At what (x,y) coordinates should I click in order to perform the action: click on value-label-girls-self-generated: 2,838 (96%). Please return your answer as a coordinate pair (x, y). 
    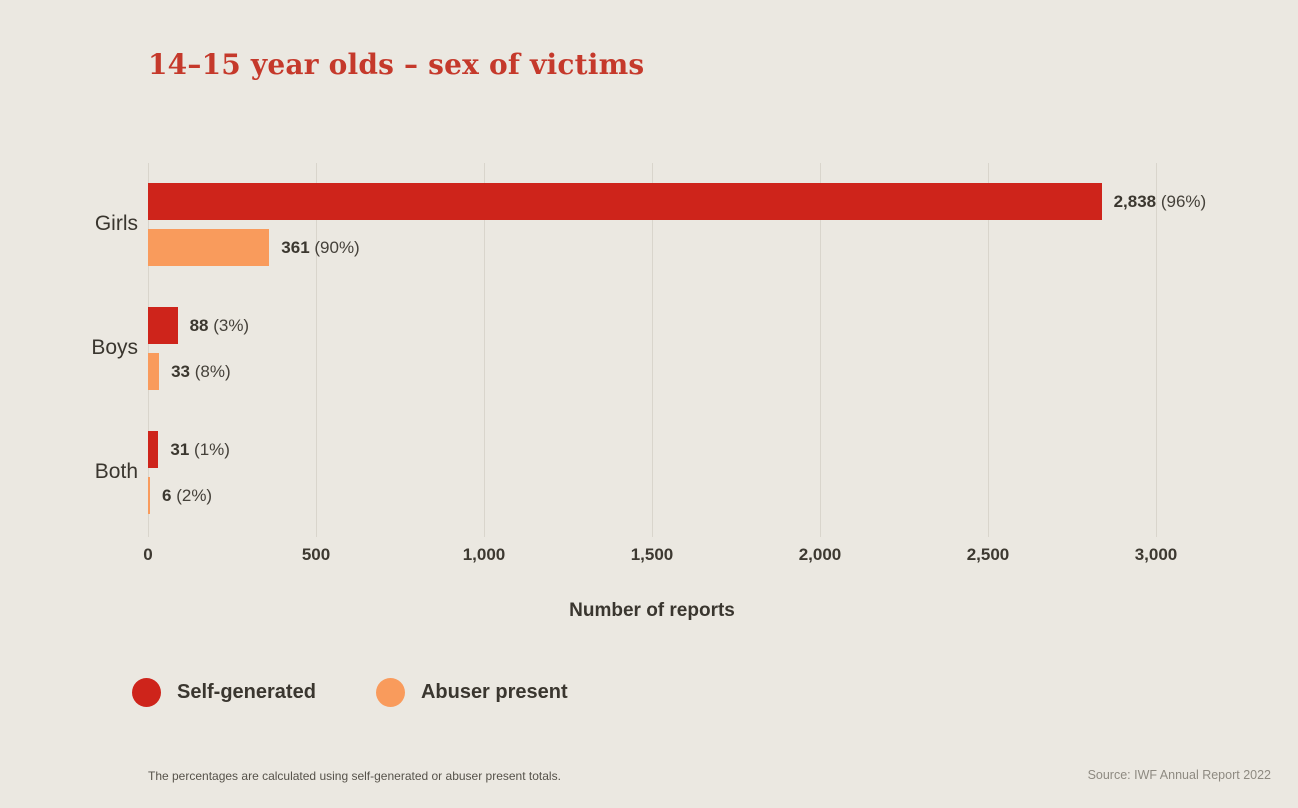
    Looking at the image, I should click on (1160, 201).